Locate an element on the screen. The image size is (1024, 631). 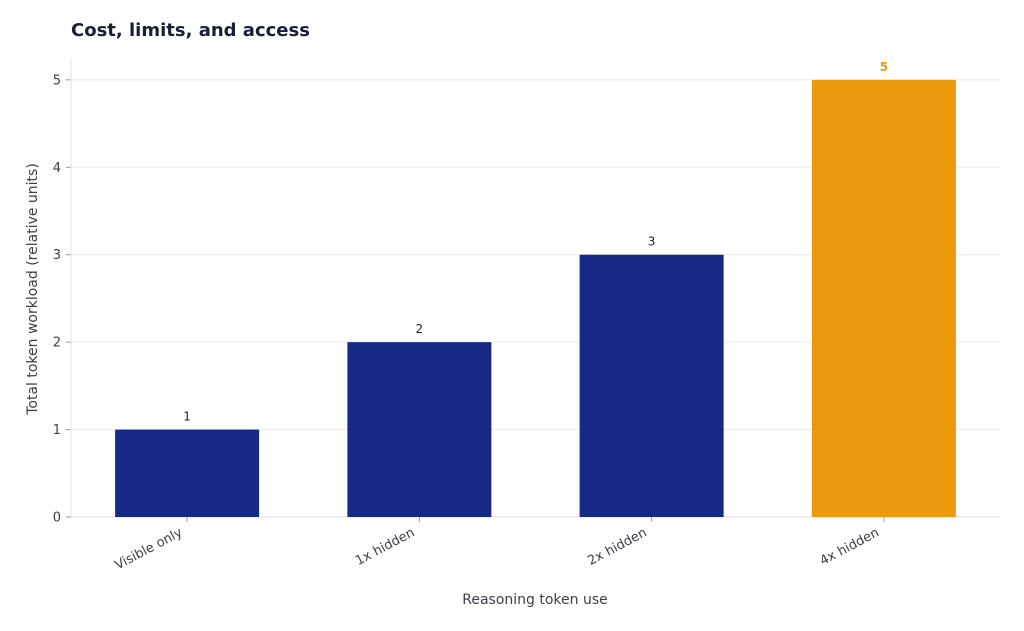
y-axis-title: Total token workload (relative units) is located at coordinates (33, 289).